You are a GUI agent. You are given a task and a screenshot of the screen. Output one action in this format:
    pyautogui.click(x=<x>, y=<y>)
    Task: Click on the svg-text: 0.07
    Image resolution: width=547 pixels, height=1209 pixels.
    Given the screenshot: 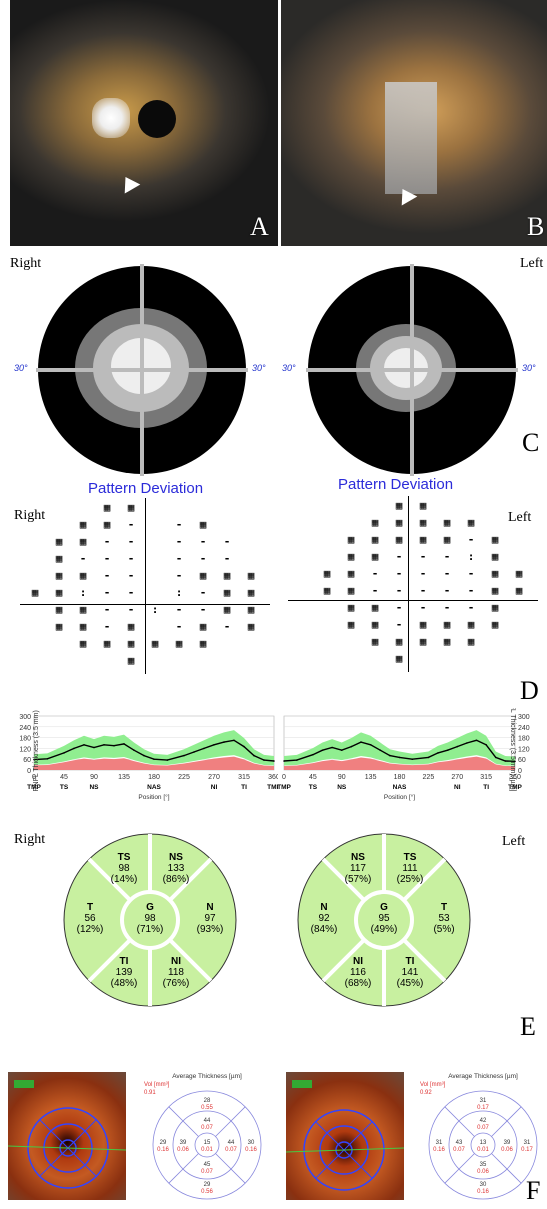 What is the action you would take?
    pyautogui.click(x=483, y=1128)
    